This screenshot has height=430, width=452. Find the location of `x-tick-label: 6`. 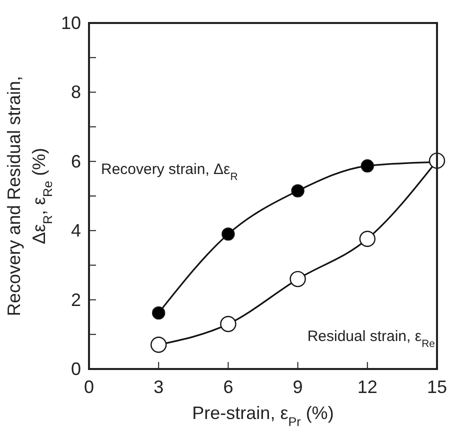

x-tick-label: 6 is located at coordinates (228, 387).